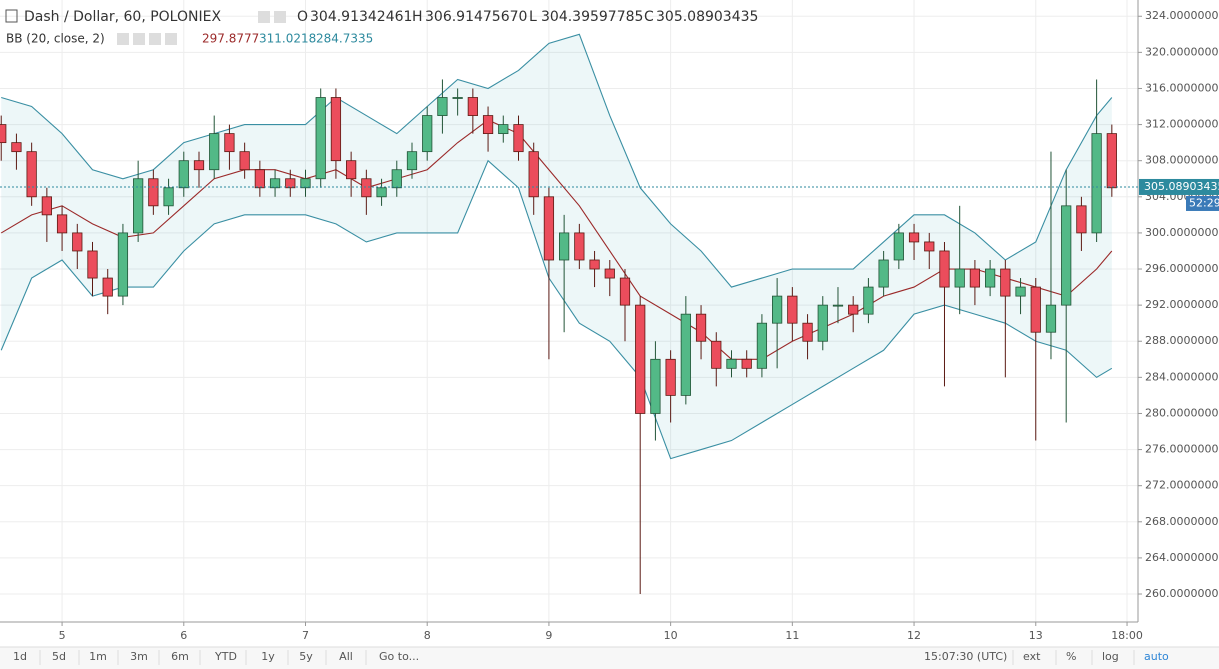  I want to click on y-tick-label: 272.00000000, so click(1182, 485).